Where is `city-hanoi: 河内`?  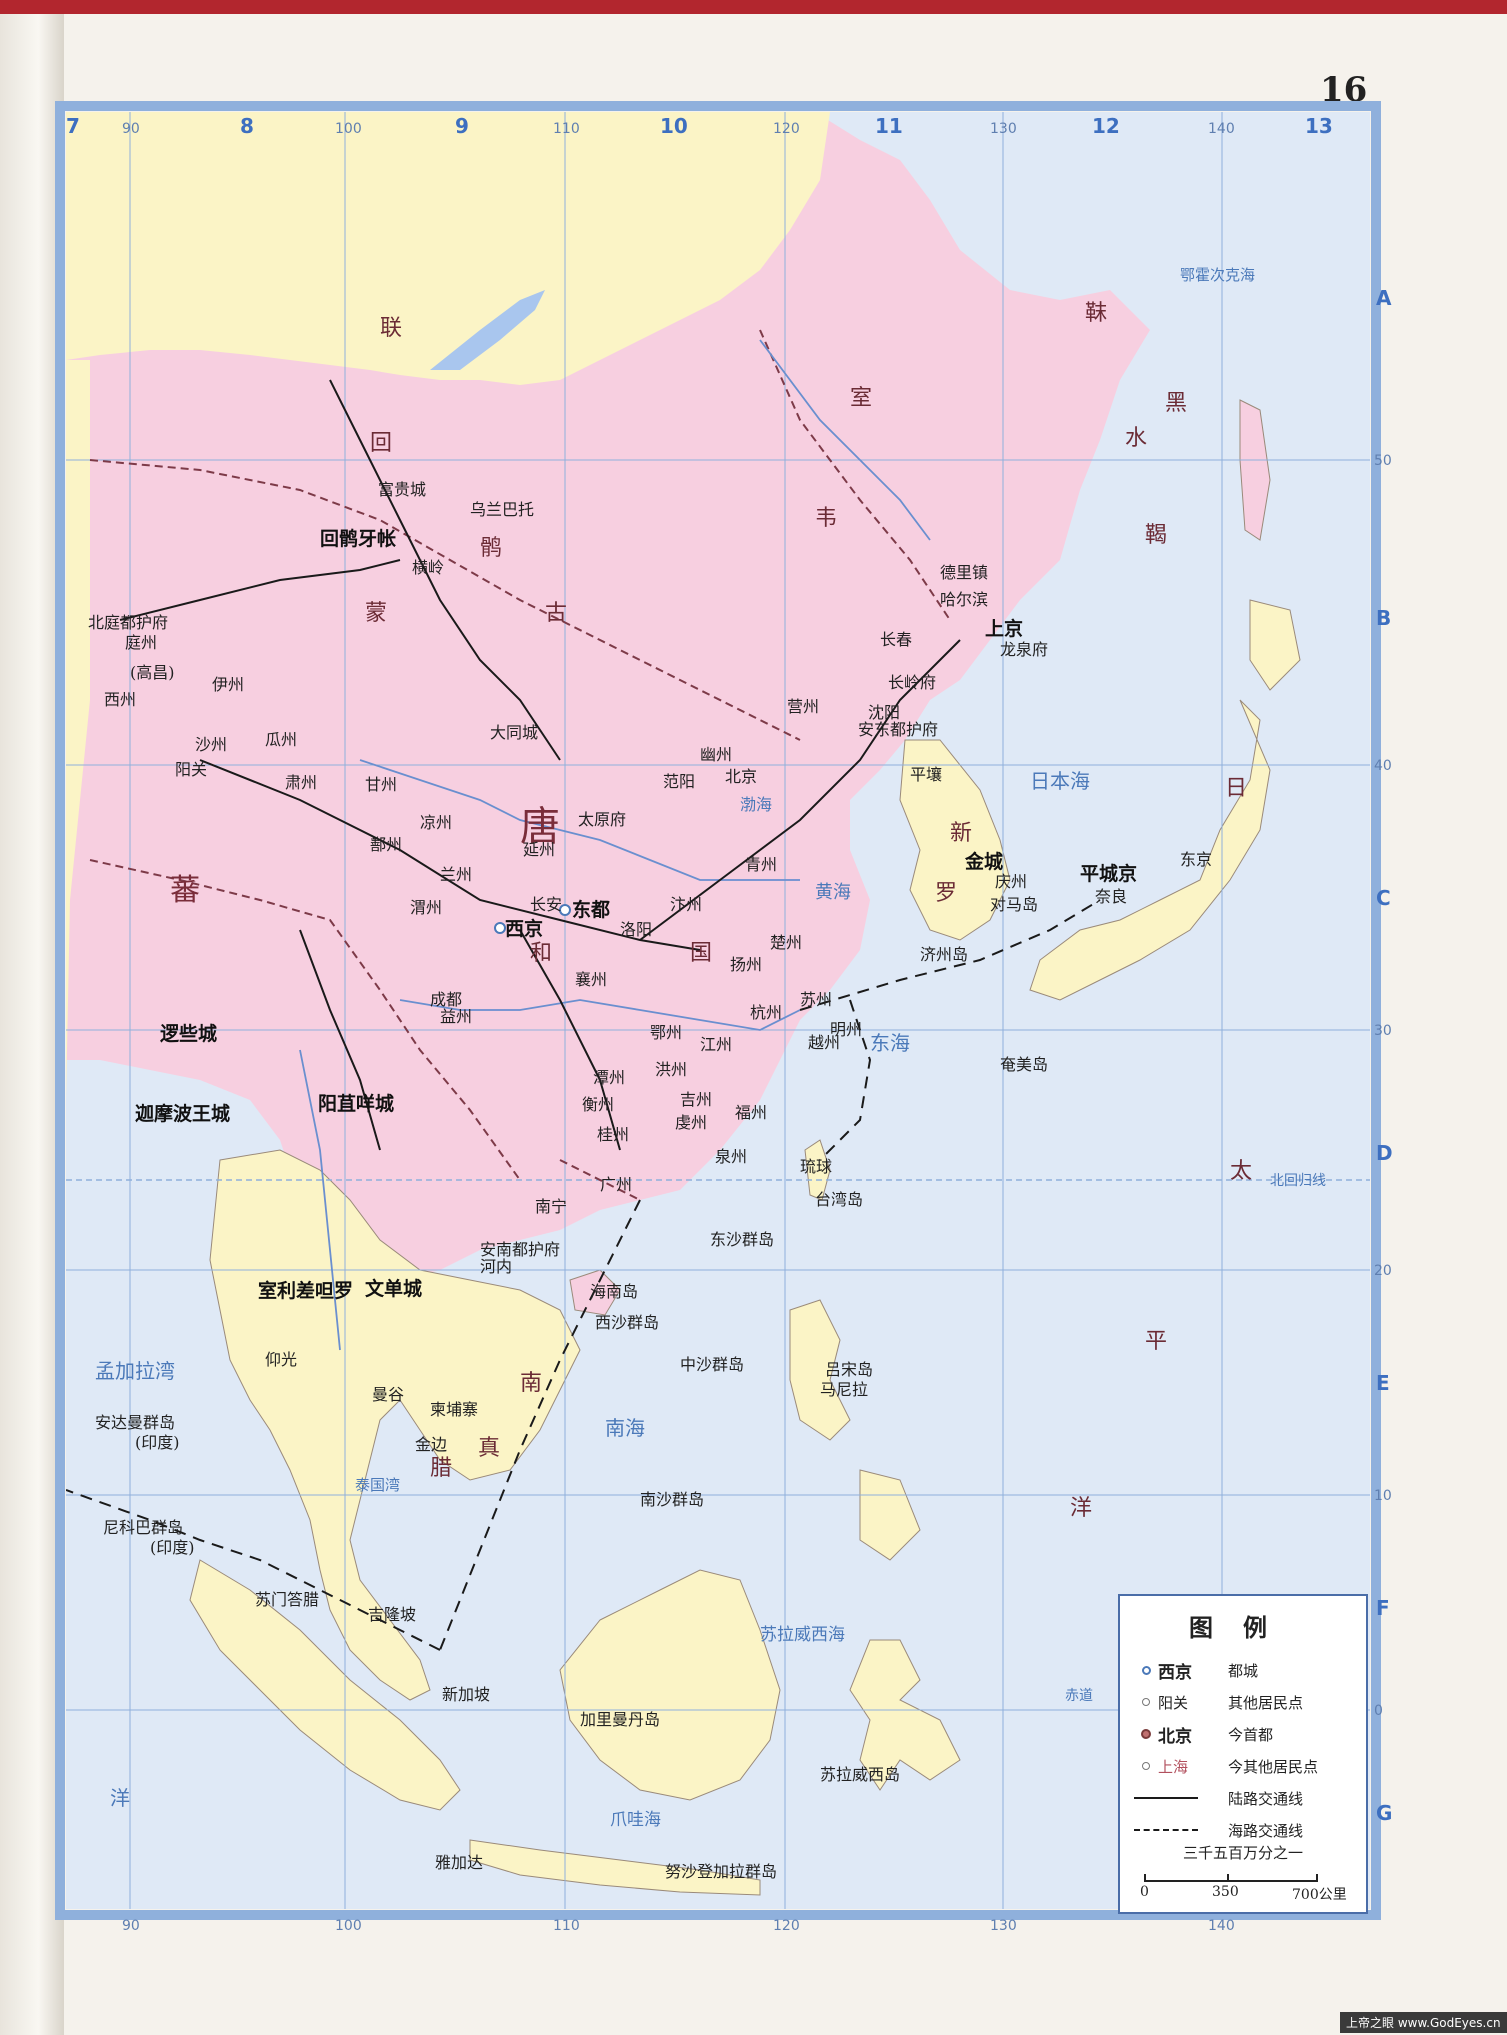 city-hanoi: 河内 is located at coordinates (496, 1266).